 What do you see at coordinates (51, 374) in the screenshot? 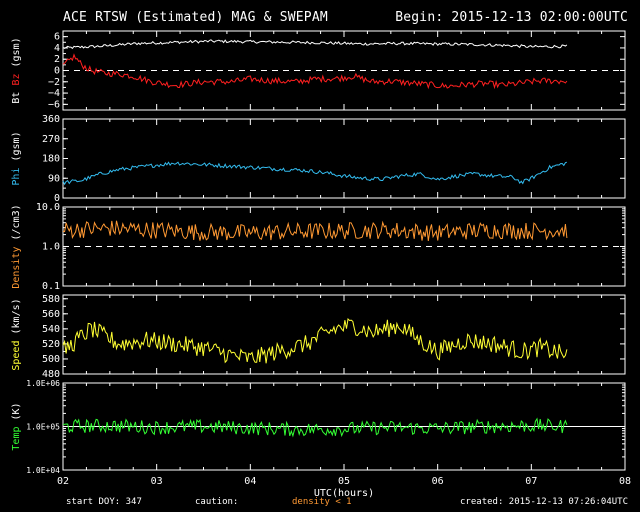
I see `y-tick-label-speed: 480` at bounding box center [51, 374].